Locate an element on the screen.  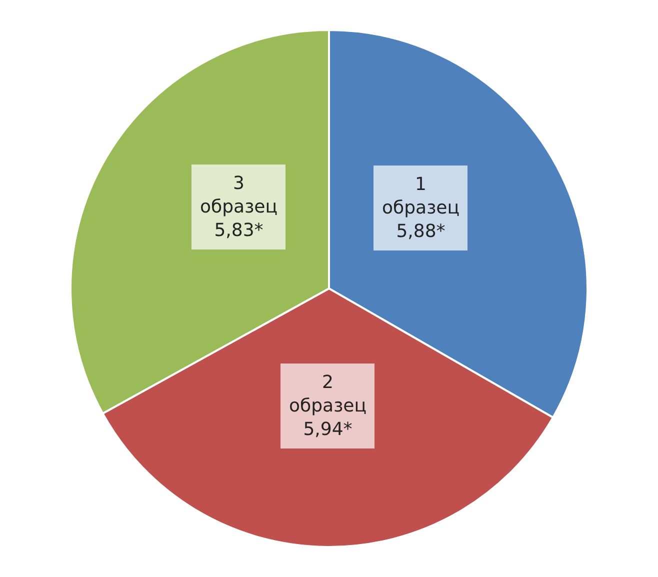
slice-label: 3 образец is located at coordinates (239, 195).